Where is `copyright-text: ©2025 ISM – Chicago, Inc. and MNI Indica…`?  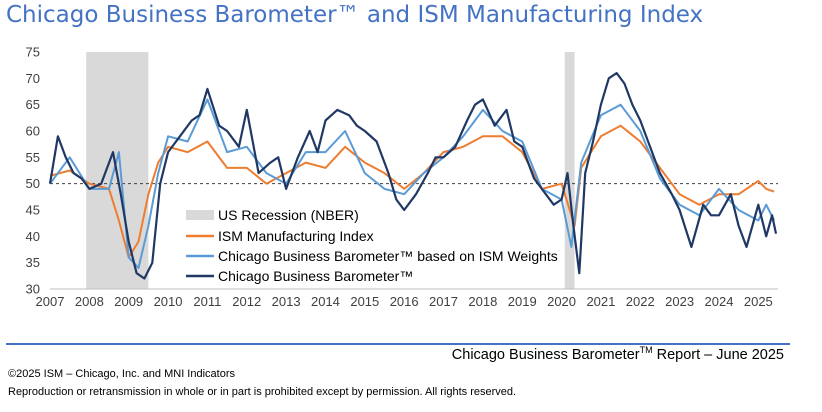
copyright-text: ©2025 ISM – Chicago, Inc. and MNI Indica… is located at coordinates (121, 374).